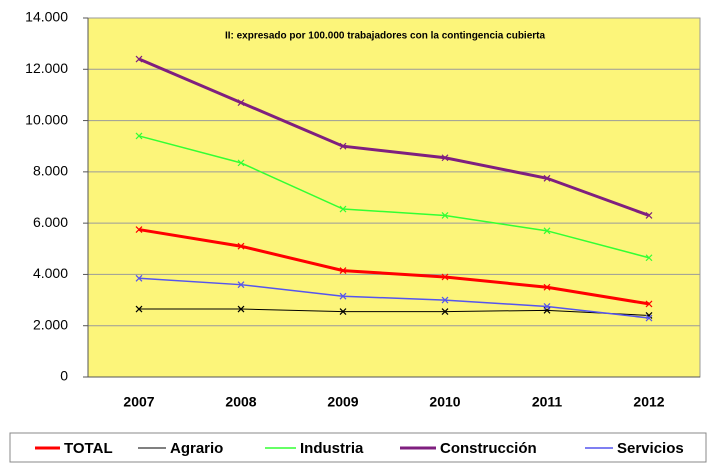 This screenshot has height=463, width=707. What do you see at coordinates (444, 402) in the screenshot?
I see `x-tick-label: 2010` at bounding box center [444, 402].